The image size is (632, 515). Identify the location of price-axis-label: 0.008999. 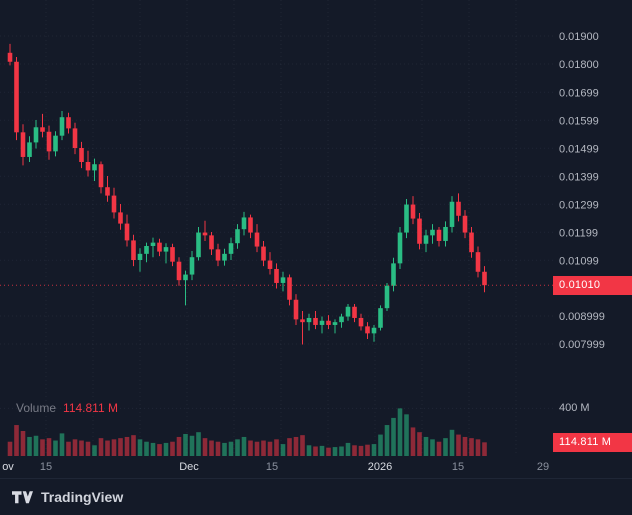
(582, 317).